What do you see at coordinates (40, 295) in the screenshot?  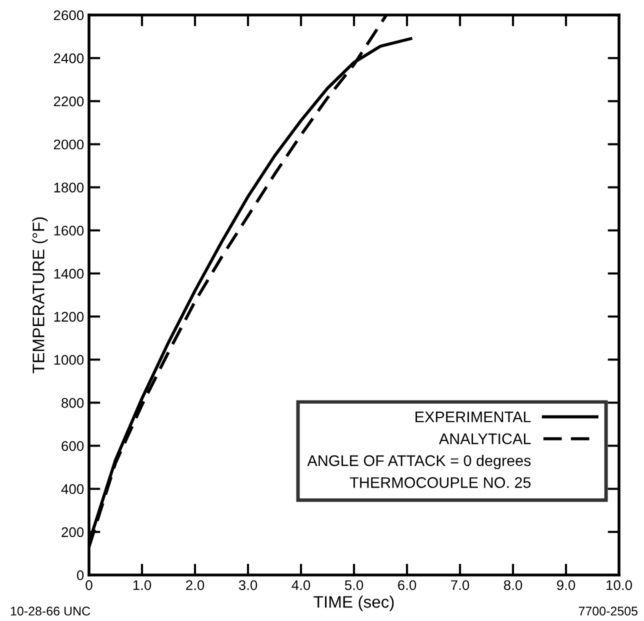 I see `y-axis-title: TEMPERATURE (°F)` at bounding box center [40, 295].